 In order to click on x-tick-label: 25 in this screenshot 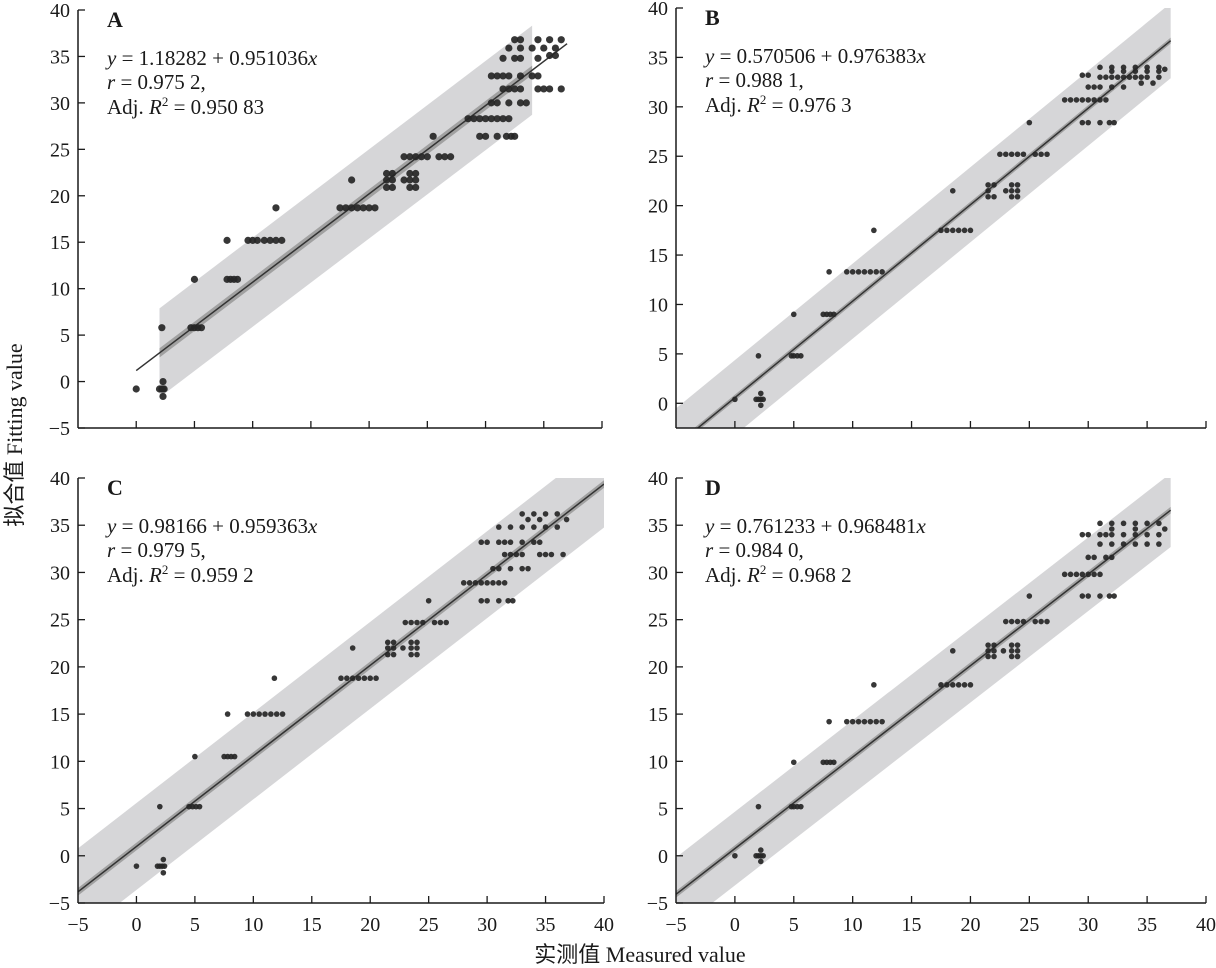, I will do `click(1029, 925)`.